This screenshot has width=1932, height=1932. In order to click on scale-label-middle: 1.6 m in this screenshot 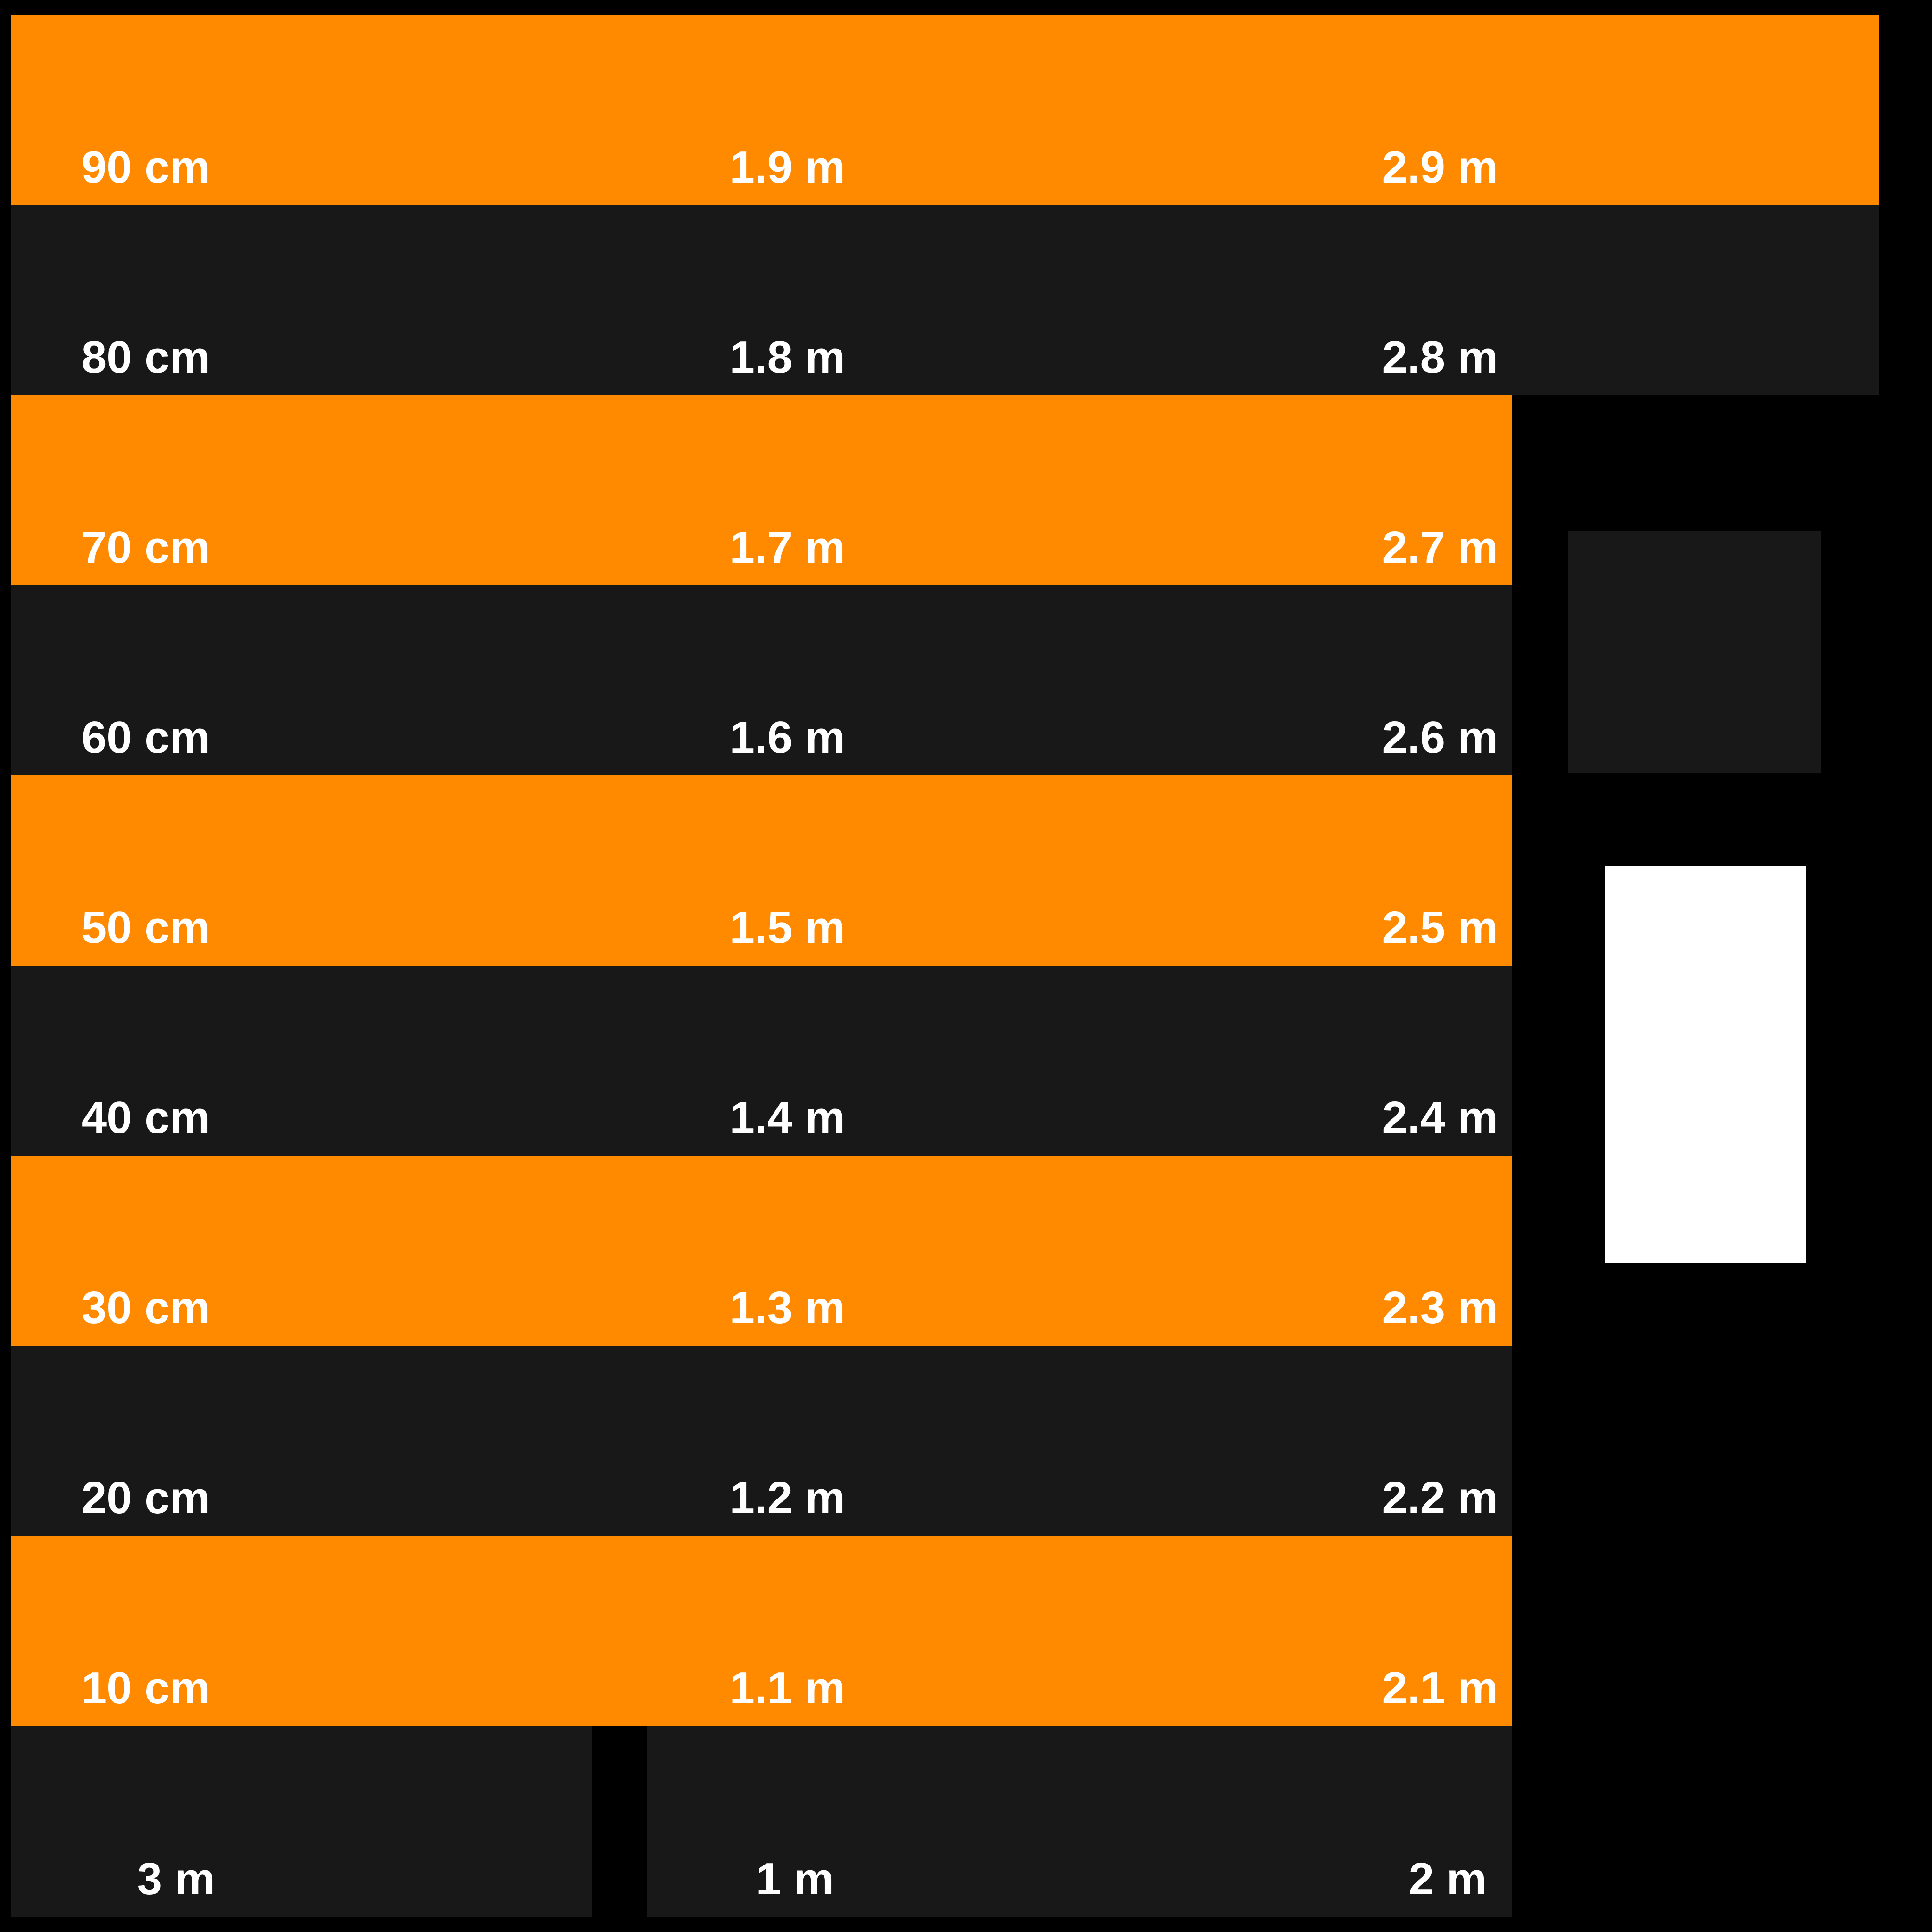, I will do `click(787, 737)`.